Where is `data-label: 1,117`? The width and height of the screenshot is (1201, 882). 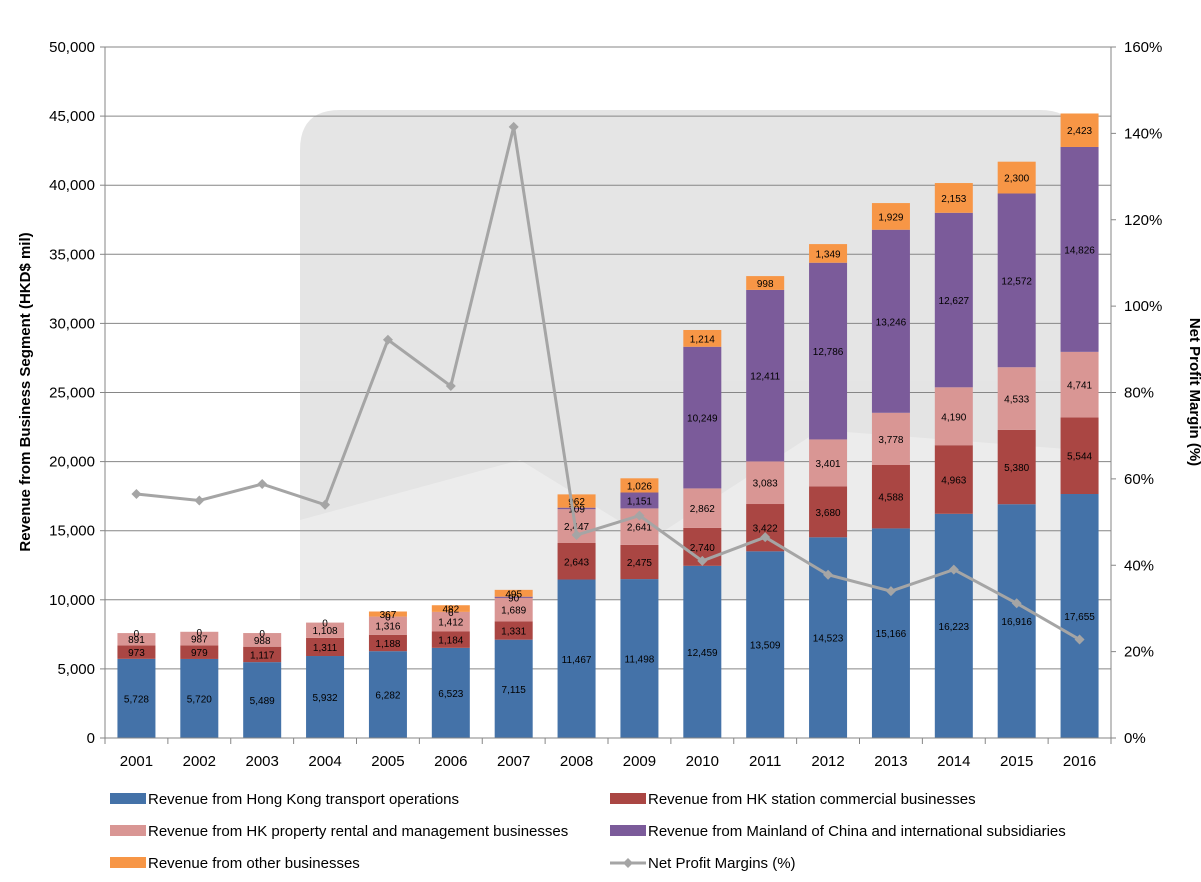 data-label: 1,117 is located at coordinates (262, 655).